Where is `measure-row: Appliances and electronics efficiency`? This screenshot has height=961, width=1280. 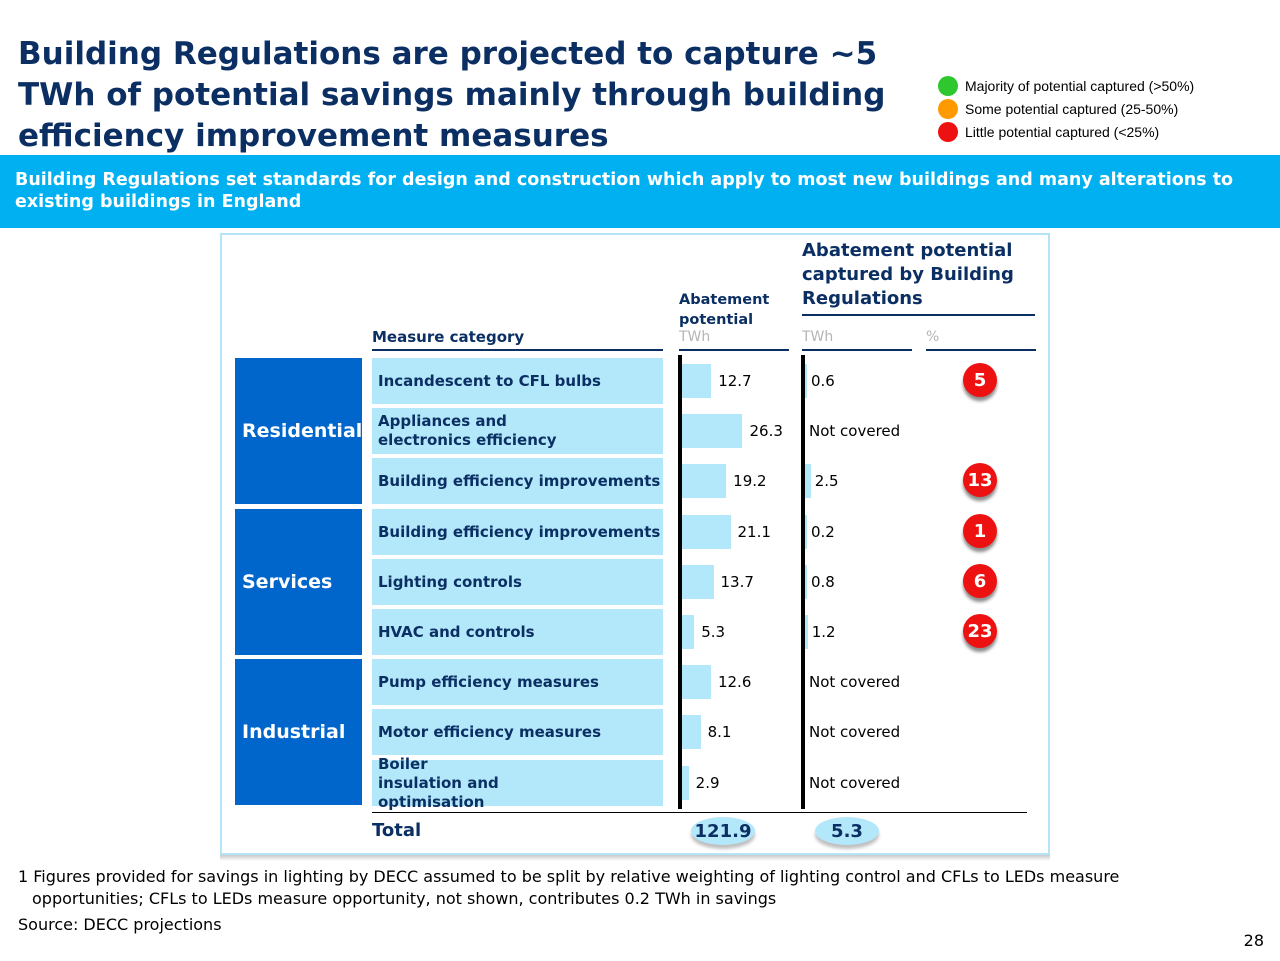 measure-row: Appliances and electronics efficiency is located at coordinates (517, 431).